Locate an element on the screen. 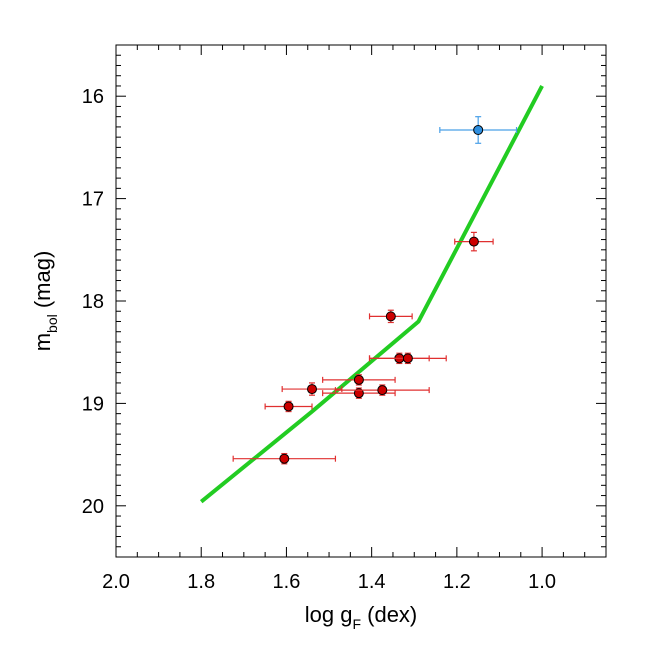 The width and height of the screenshot is (650, 650). y-axis-label: mbol (mag) is located at coordinates (45, 301).